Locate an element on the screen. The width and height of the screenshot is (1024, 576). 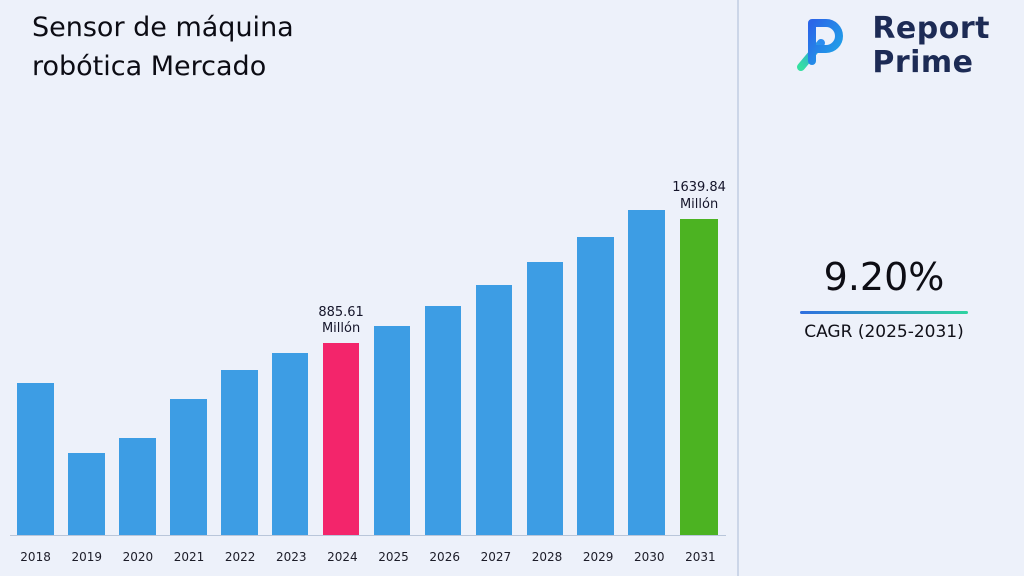
bar-2021 is located at coordinates (188, 466).